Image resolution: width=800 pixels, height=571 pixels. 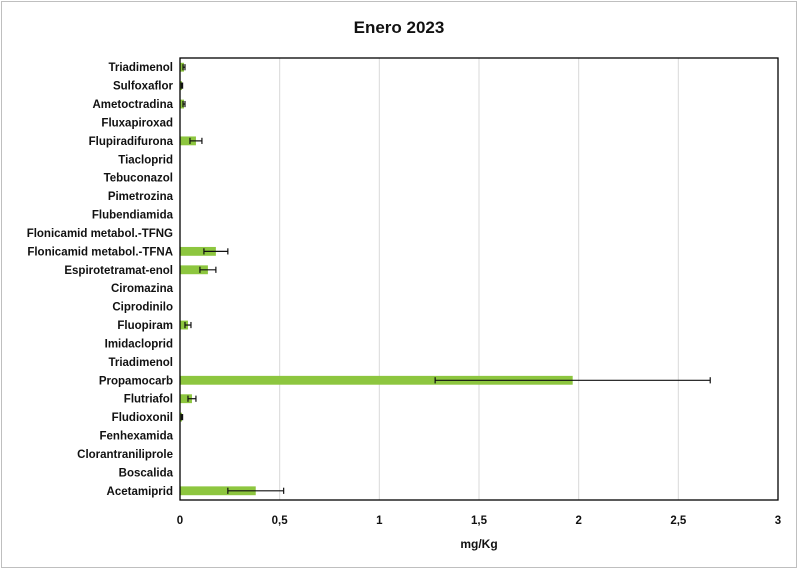 What do you see at coordinates (146, 473) in the screenshot?
I see `category-label: Boscalida` at bounding box center [146, 473].